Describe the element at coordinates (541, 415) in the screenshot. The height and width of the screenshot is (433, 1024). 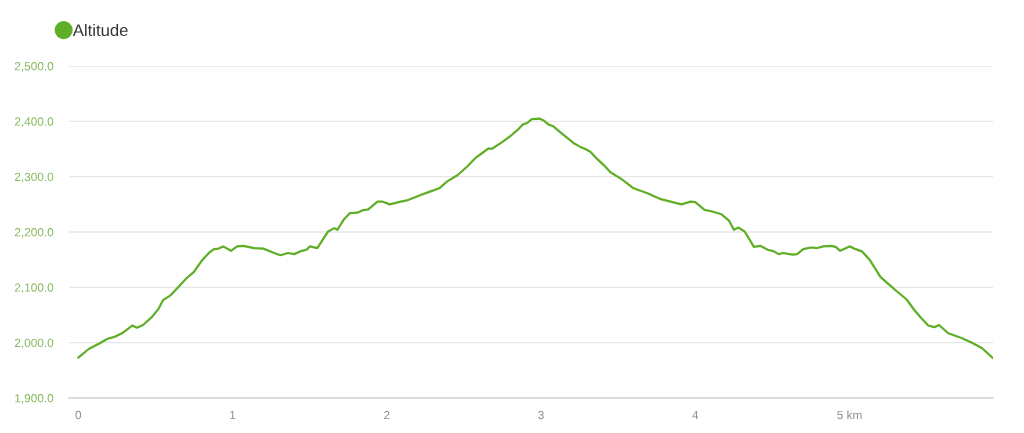
I see `x-tick-label: 3` at that location.